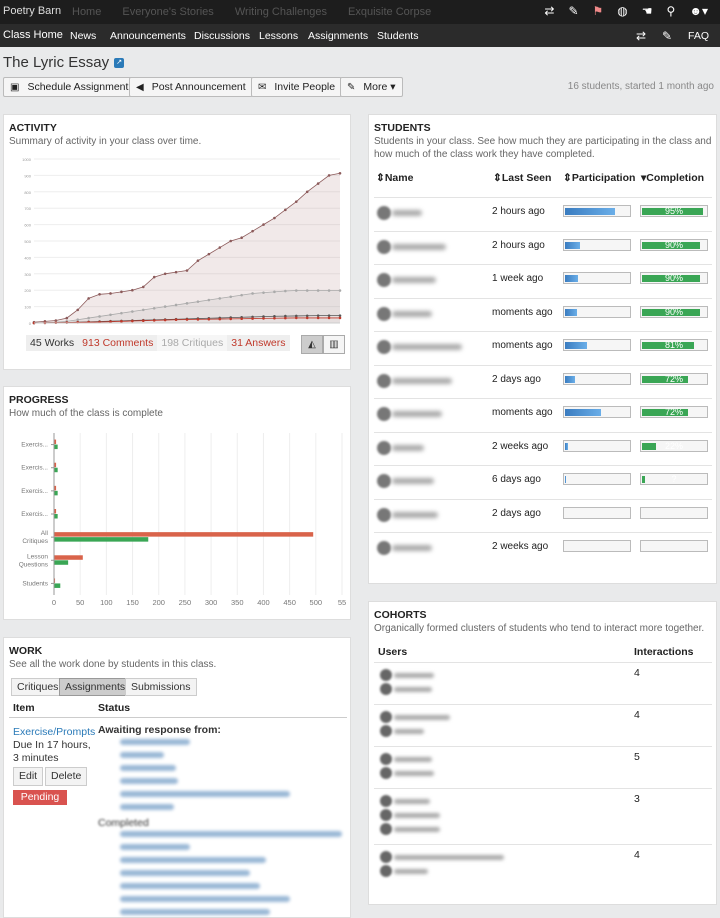 The height and width of the screenshot is (918, 720). Describe the element at coordinates (543, 347) in the screenshot. I see `student-row: moments ago 81%` at that location.